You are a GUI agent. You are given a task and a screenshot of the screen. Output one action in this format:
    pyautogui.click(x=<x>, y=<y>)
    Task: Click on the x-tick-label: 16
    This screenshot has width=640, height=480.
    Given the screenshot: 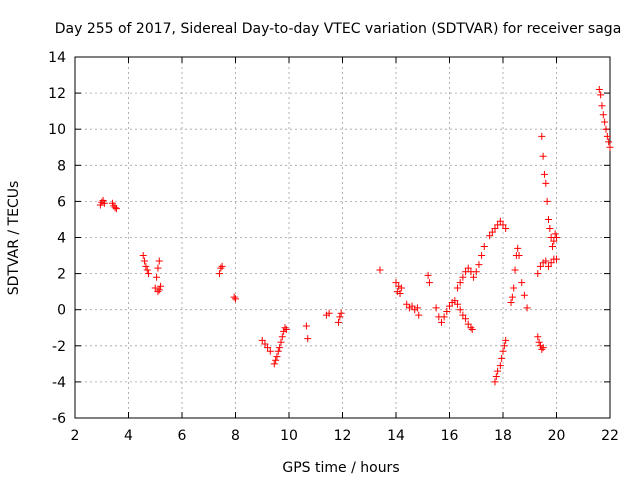 What is the action you would take?
    pyautogui.click(x=450, y=436)
    